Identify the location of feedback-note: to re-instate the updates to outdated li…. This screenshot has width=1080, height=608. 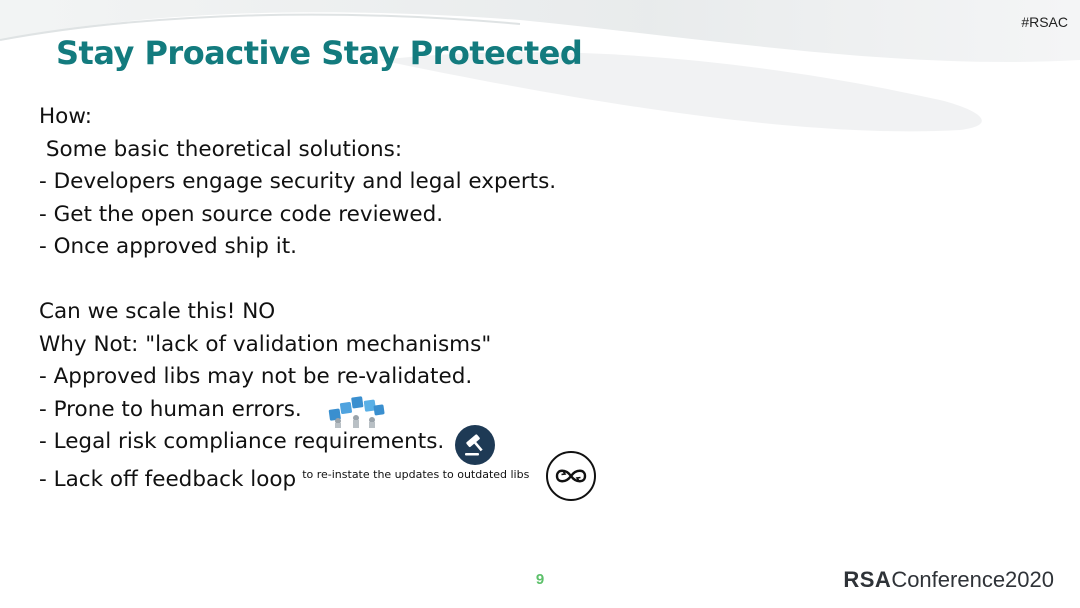
(416, 474).